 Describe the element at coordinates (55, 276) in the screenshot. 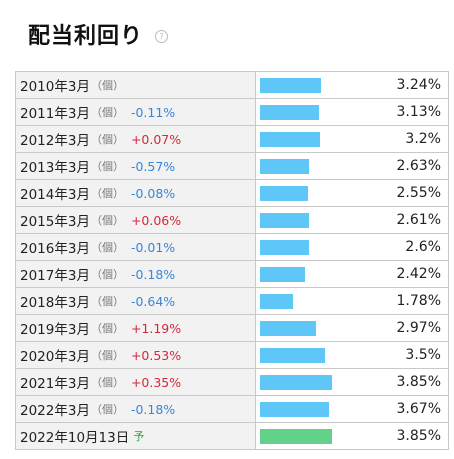

I see `period-label: 2017年3月` at that location.